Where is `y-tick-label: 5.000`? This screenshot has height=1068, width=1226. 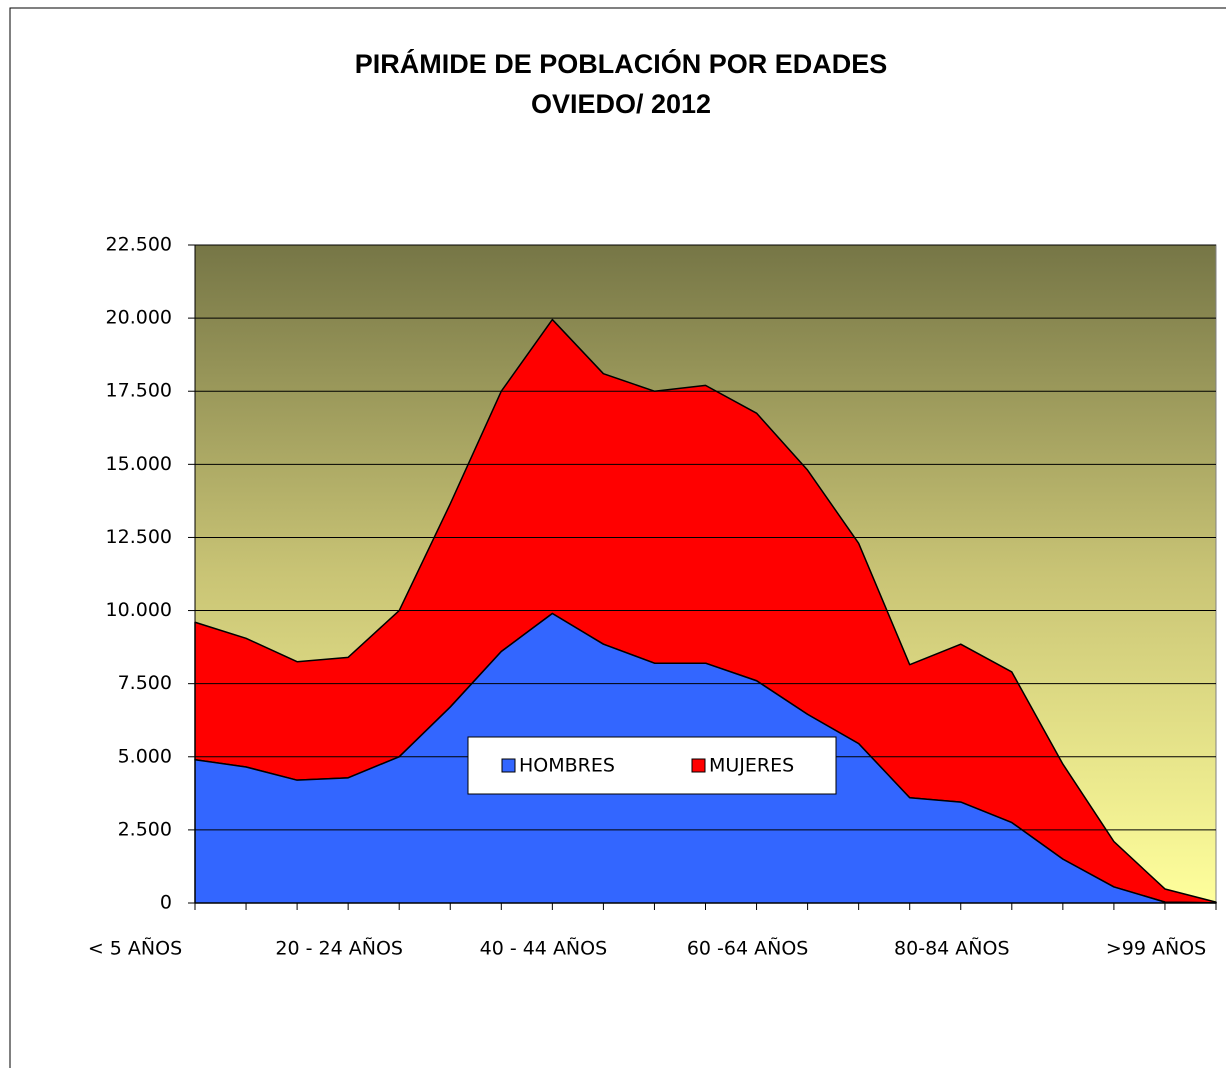
y-tick-label: 5.000 is located at coordinates (145, 756).